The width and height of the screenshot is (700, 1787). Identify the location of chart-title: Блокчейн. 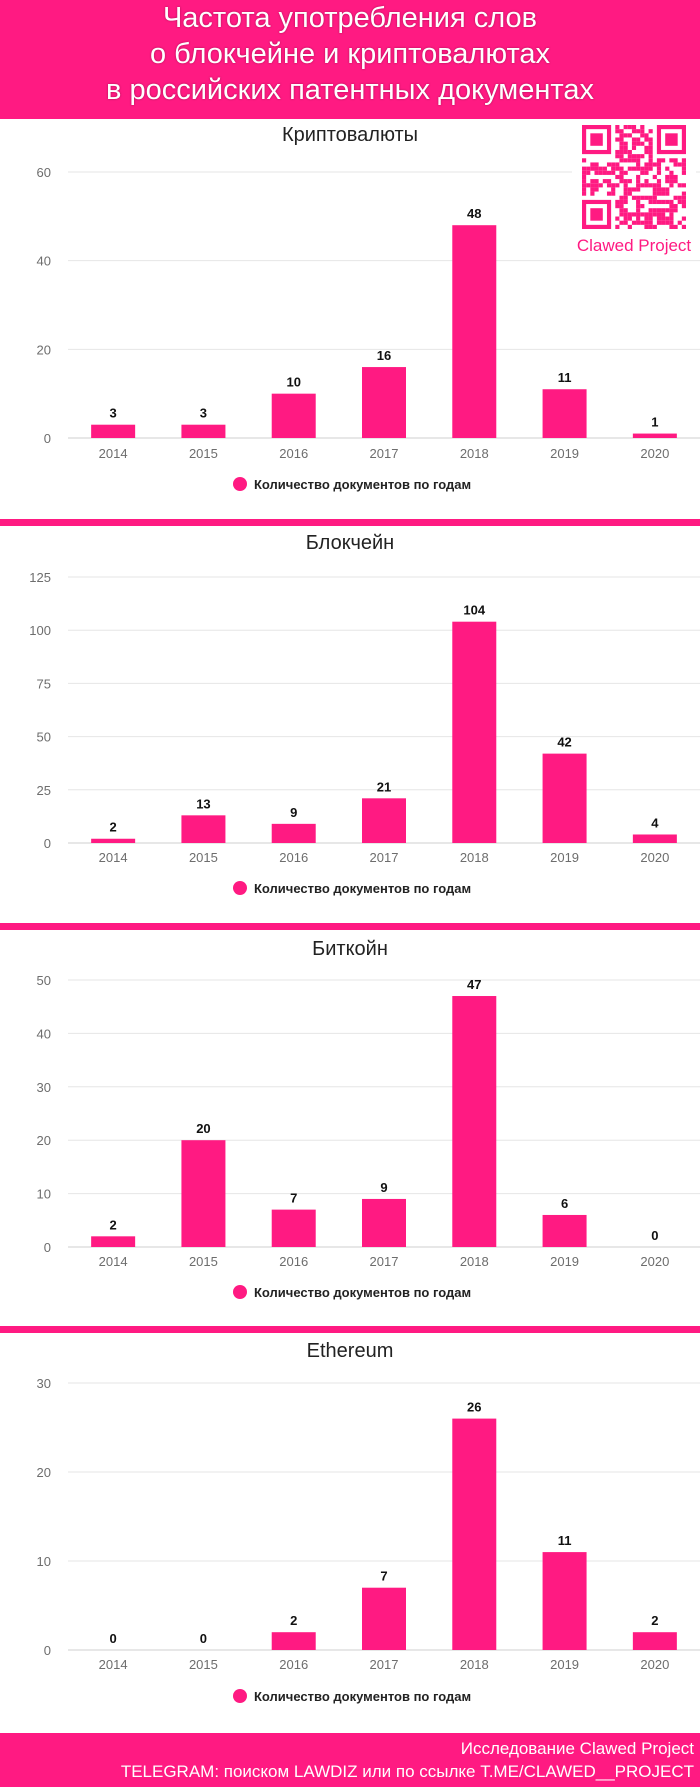
(350, 543).